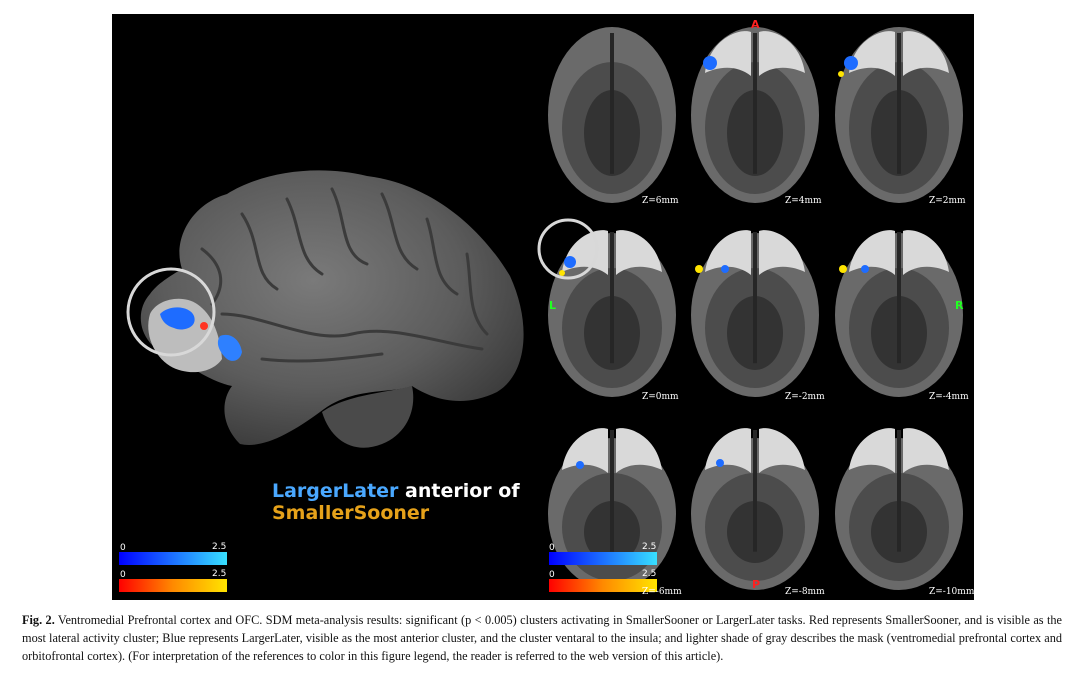 The image size is (1072, 684). I want to click on overlay-legend: LargerLater anterior of SmallerSooner, so click(396, 502).